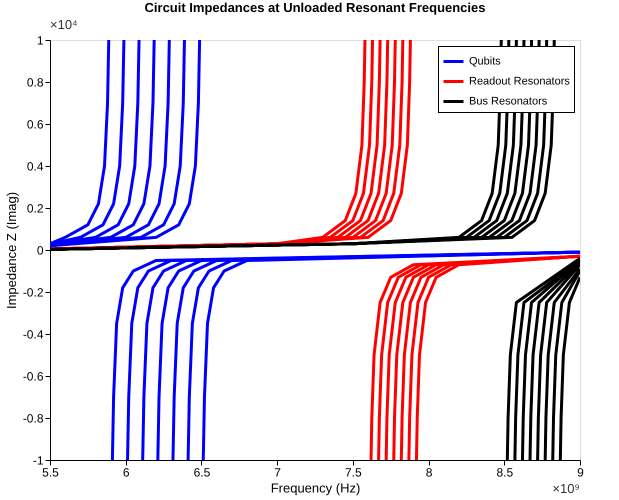 Image resolution: width=619 pixels, height=500 pixels. Describe the element at coordinates (40, 251) in the screenshot. I see `y-tick-label: 0` at that location.